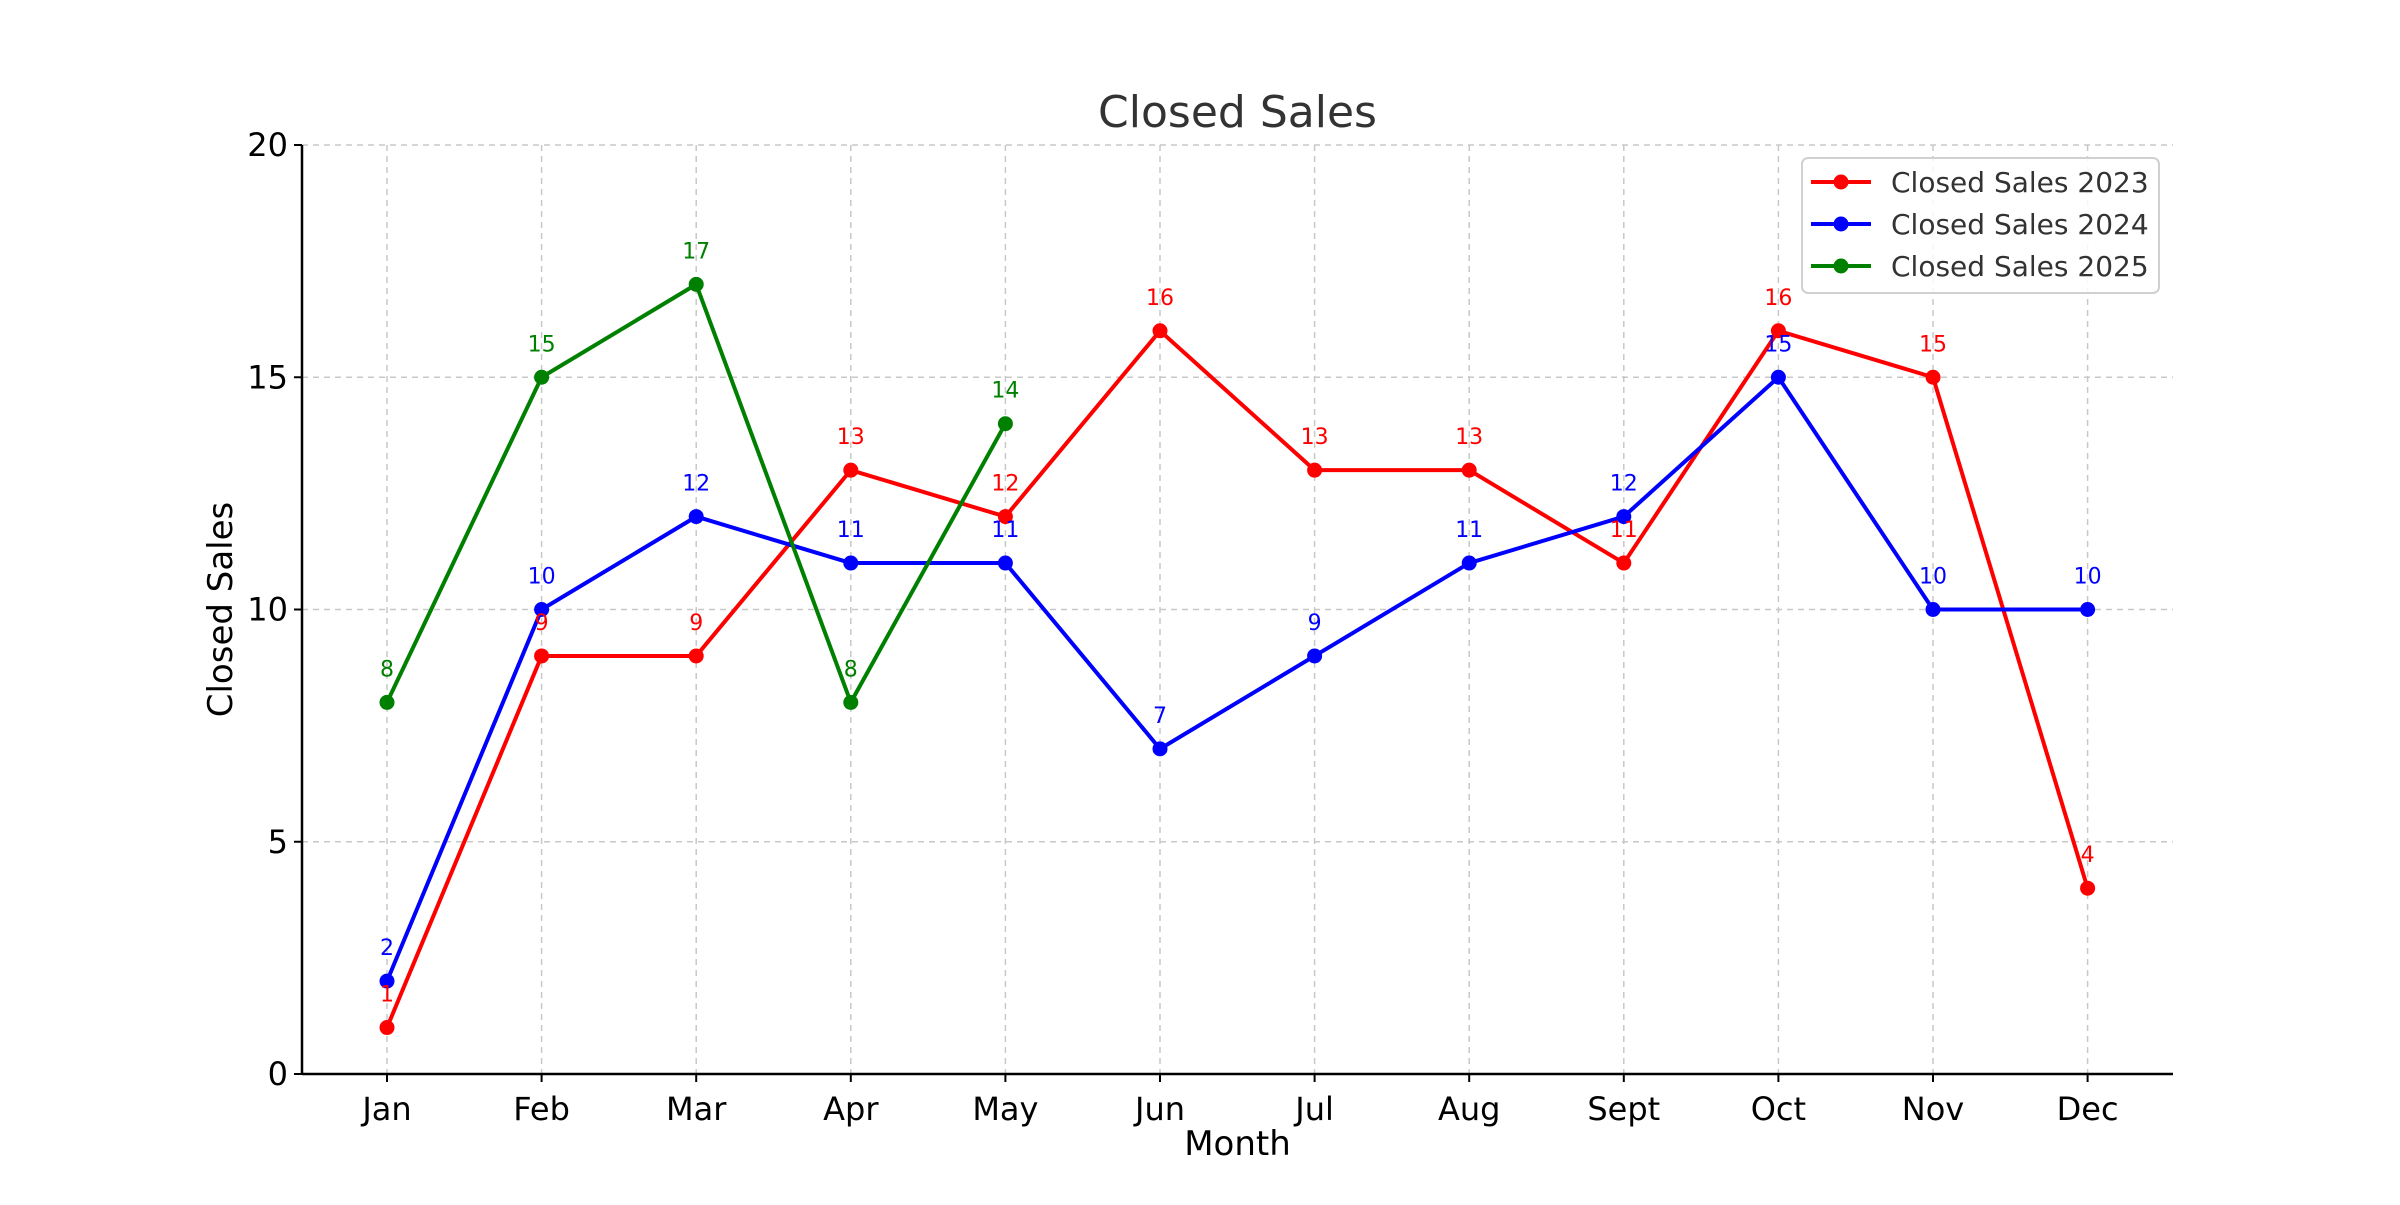 Image resolution: width=2400 pixels, height=1205 pixels. What do you see at coordinates (1237, 1144) in the screenshot?
I see `x-axis-title: Month` at bounding box center [1237, 1144].